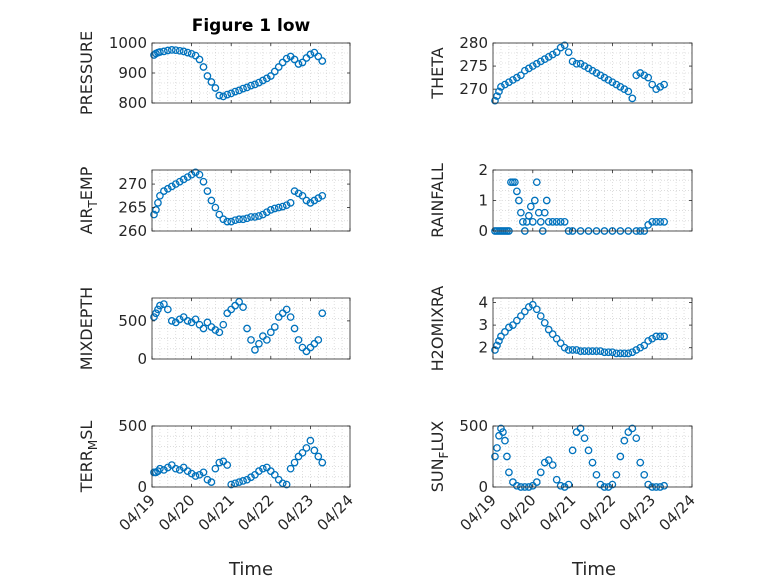 The width and height of the screenshot is (778, 583). Describe the element at coordinates (214, 328) in the screenshot. I see `panel-mixdepth: 0 500 MIXDEPTH` at that location.